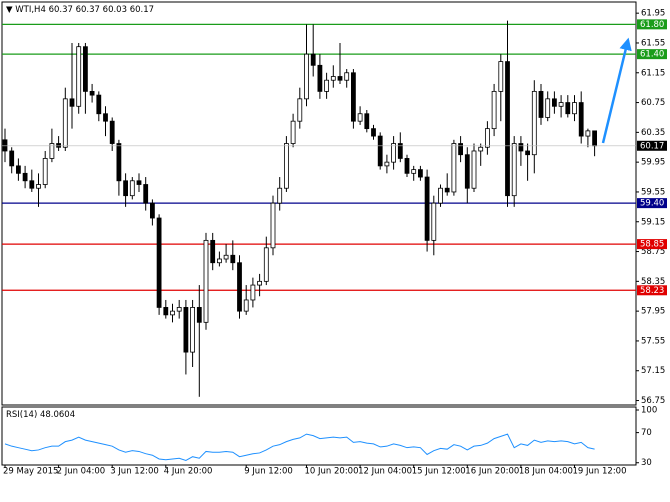 This screenshot has height=502, width=670. What do you see at coordinates (332, 472) in the screenshot?
I see `x-tick-label: 10 Jun 20:00` at bounding box center [332, 472].